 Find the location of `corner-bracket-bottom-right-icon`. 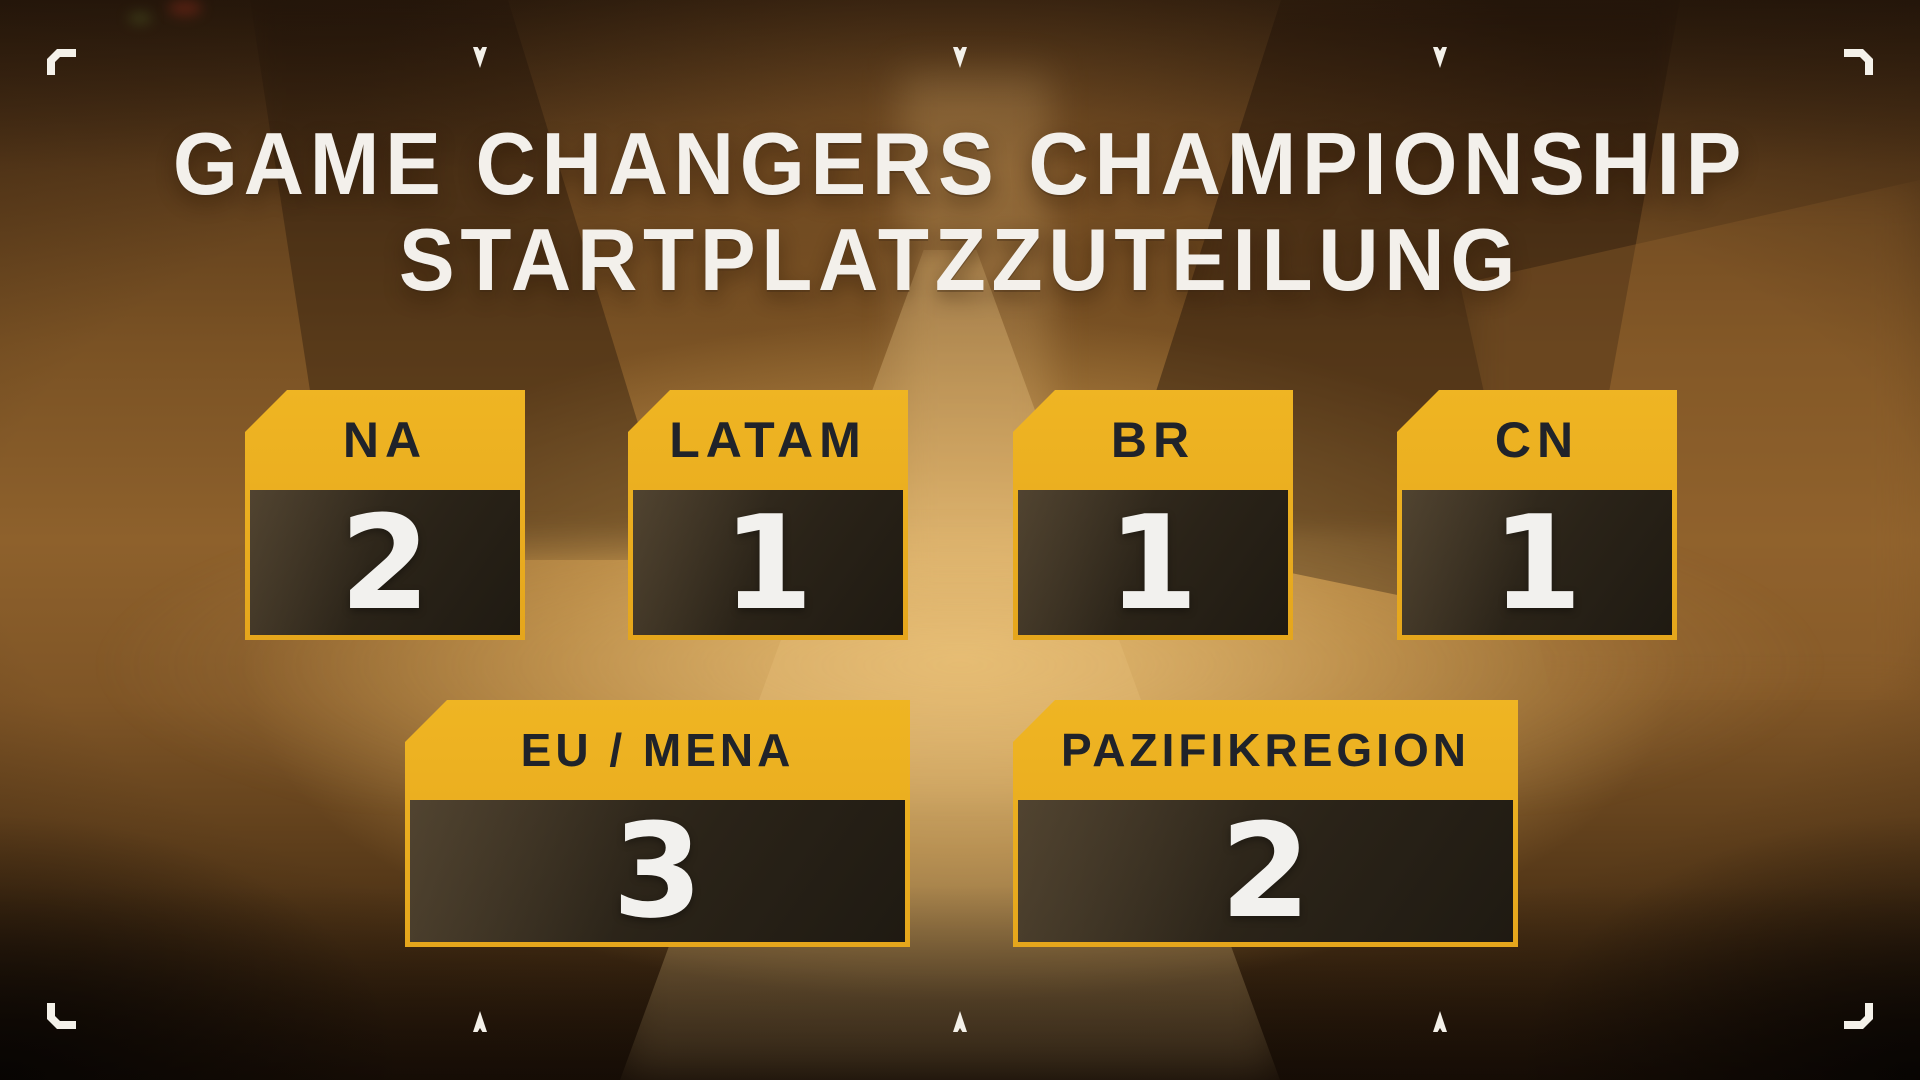

corner-bracket-bottom-right-icon is located at coordinates (1858, 1016).